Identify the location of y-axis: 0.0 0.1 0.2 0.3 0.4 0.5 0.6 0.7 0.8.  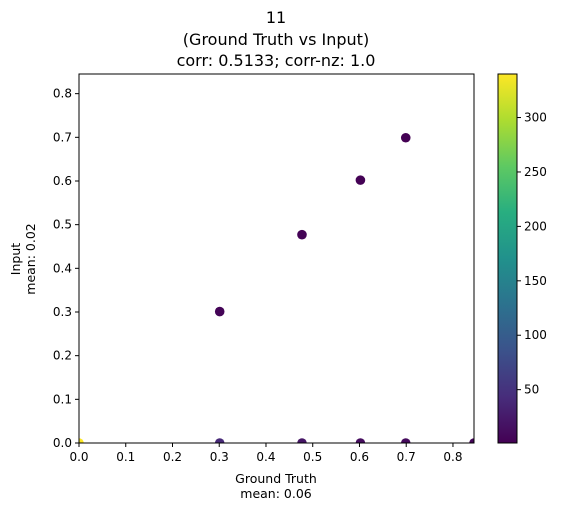
(66, 268).